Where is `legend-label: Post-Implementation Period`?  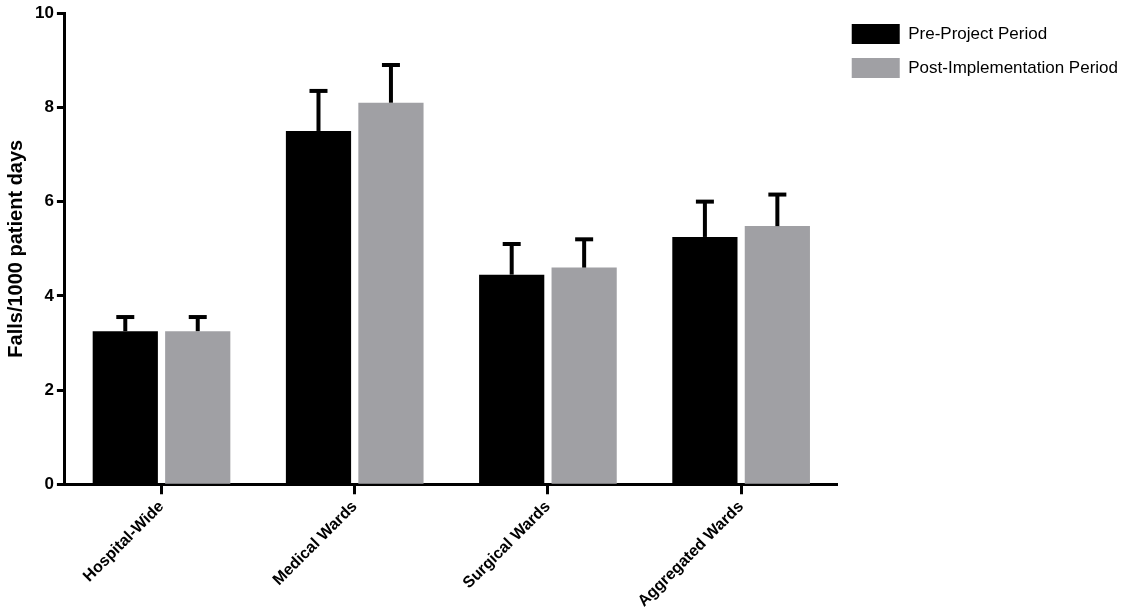
legend-label: Post-Implementation Period is located at coordinates (1013, 67).